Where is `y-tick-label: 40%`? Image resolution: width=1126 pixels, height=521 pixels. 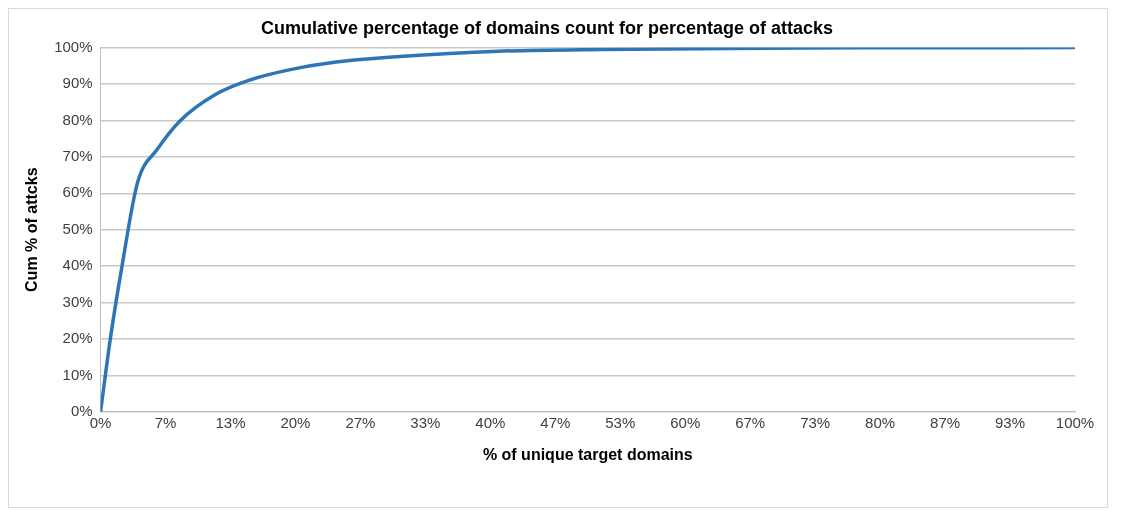 y-tick-label: 40% is located at coordinates (77, 265).